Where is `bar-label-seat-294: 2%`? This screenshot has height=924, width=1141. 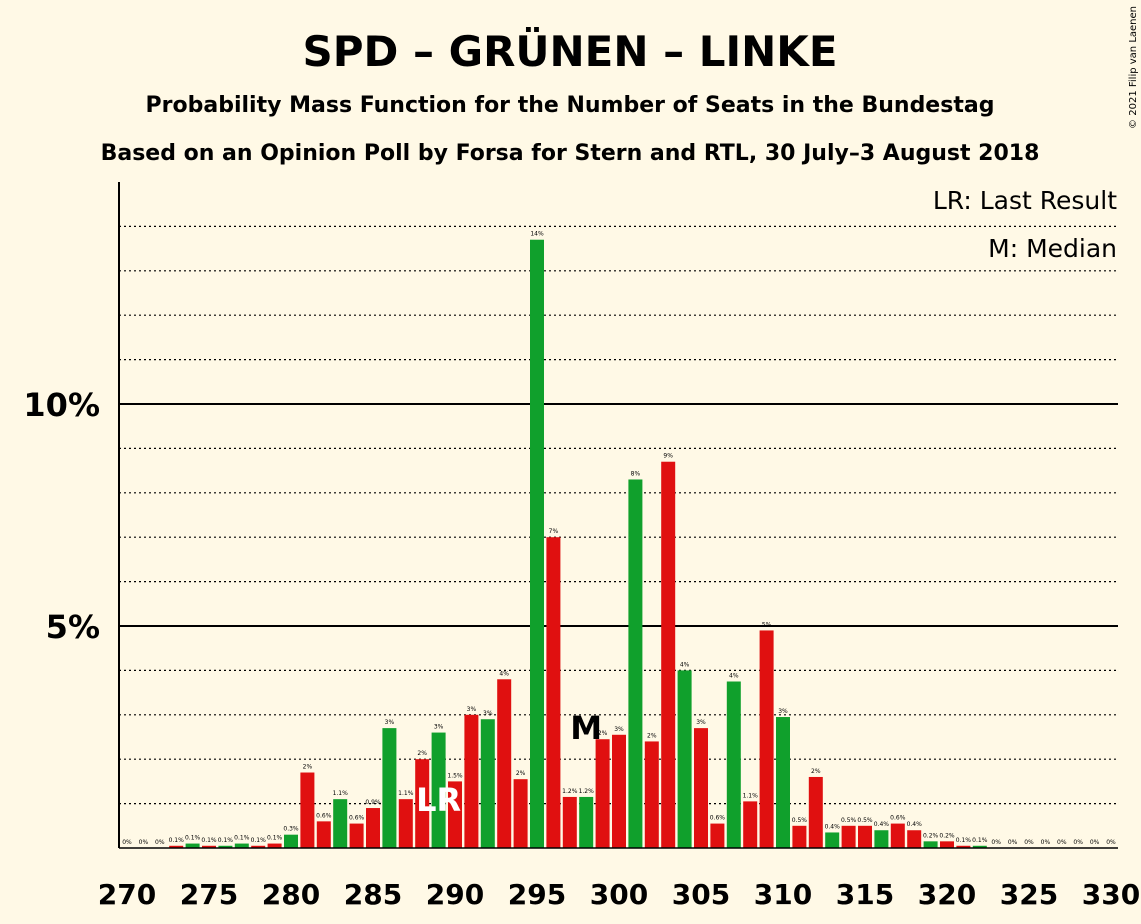
bar-label-seat-294: 2% is located at coordinates (521, 773).